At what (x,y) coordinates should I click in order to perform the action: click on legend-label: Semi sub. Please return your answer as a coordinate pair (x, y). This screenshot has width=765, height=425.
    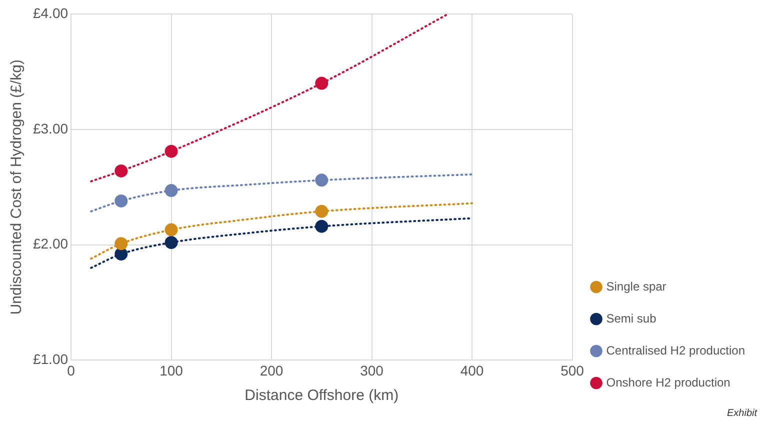
    Looking at the image, I should click on (631, 318).